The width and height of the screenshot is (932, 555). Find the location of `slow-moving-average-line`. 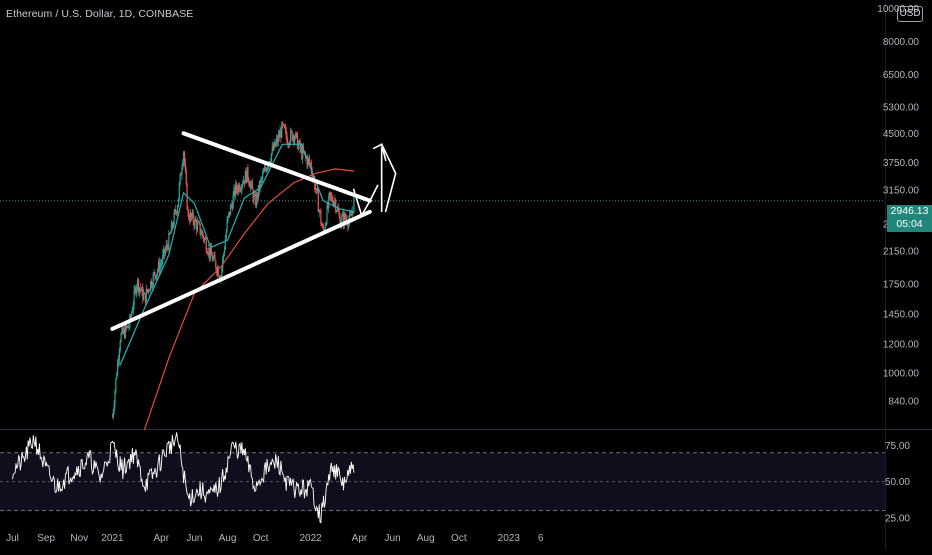

slow-moving-average-line is located at coordinates (249, 299).